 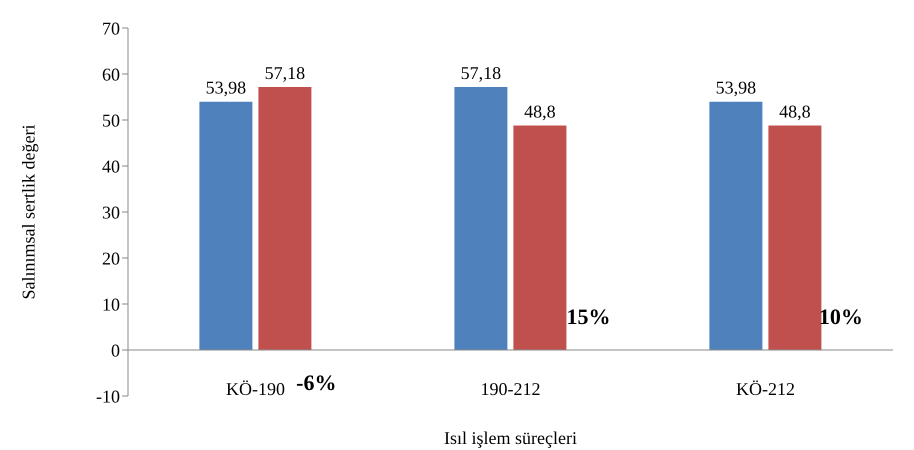 I want to click on y-tick-label: 10, so click(x=111, y=304).